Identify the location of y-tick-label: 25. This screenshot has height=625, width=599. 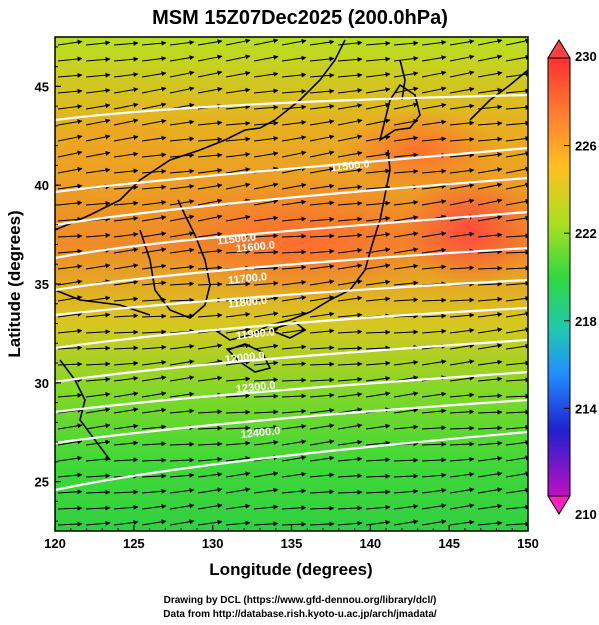
(42, 482).